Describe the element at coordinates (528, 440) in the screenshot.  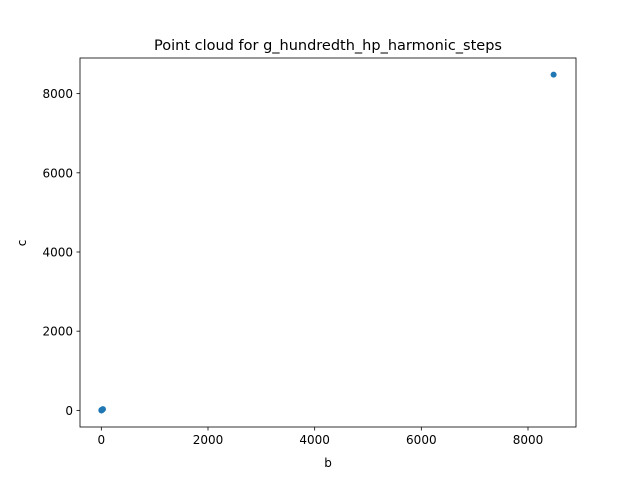
I see `x-tick-label: 8000` at that location.